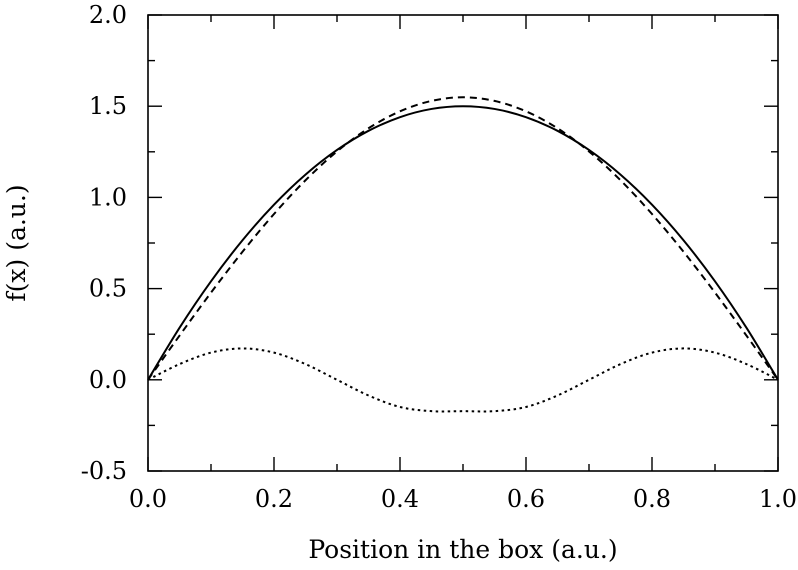  What do you see at coordinates (400, 499) in the screenshot?
I see `x-tick-label: 0.4` at bounding box center [400, 499].